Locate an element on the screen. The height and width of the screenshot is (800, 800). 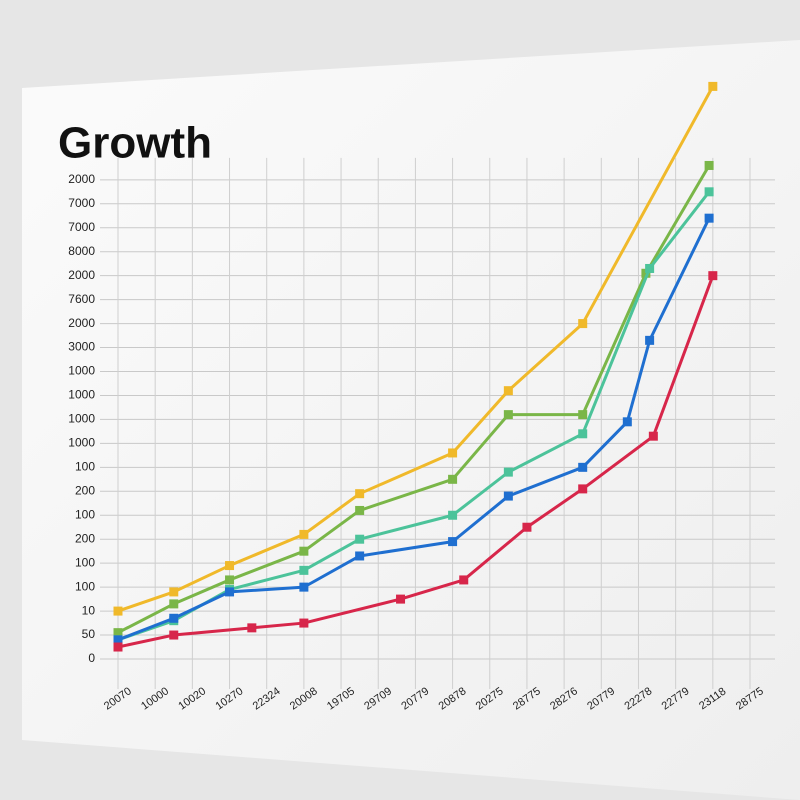
y-tick-label: 7600 is located at coordinates (81, 299).